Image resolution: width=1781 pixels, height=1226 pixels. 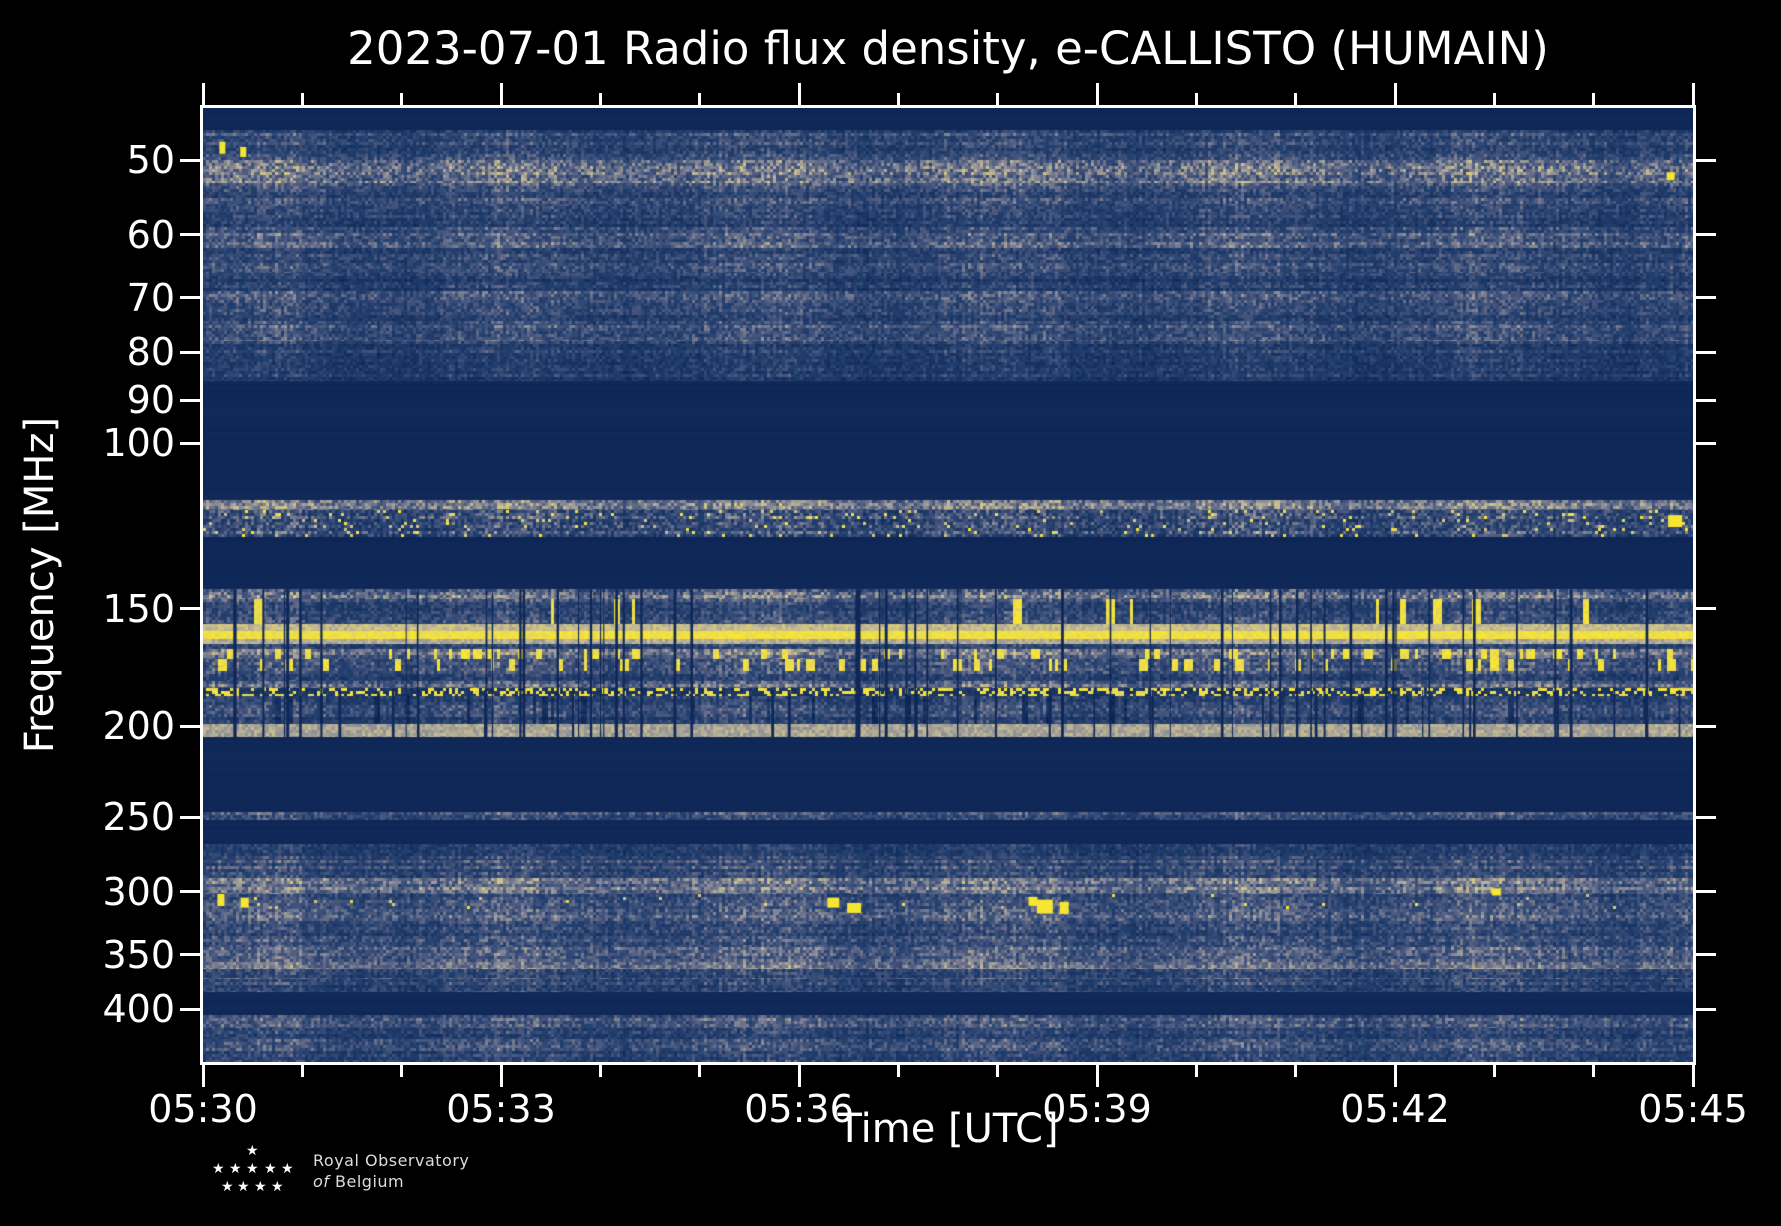 What do you see at coordinates (138, 954) in the screenshot?
I see `y-tick-label: 350` at bounding box center [138, 954].